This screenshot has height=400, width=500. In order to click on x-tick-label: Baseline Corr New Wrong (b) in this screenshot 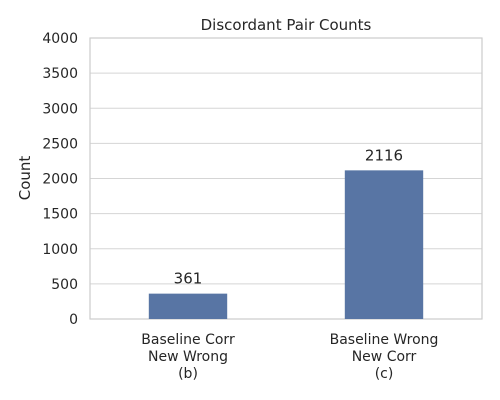, I will do `click(188, 357)`.